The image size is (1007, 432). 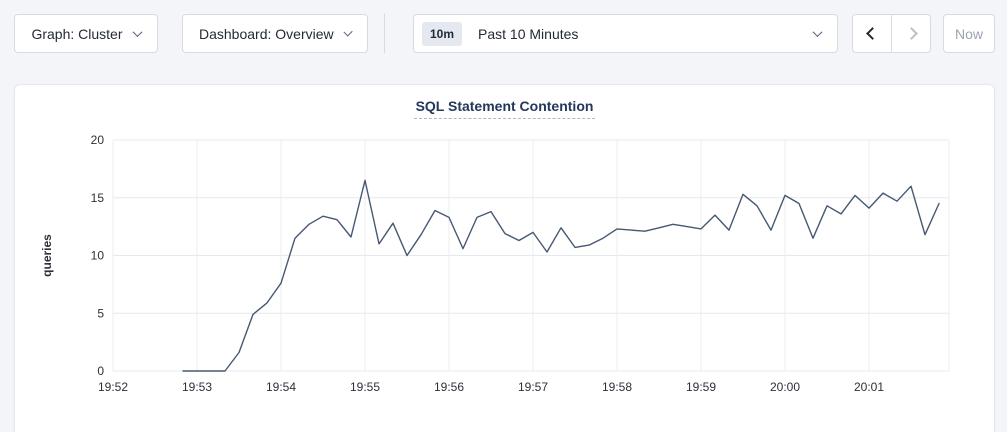 What do you see at coordinates (365, 387) in the screenshot?
I see `x-tick-label: 19:55` at bounding box center [365, 387].